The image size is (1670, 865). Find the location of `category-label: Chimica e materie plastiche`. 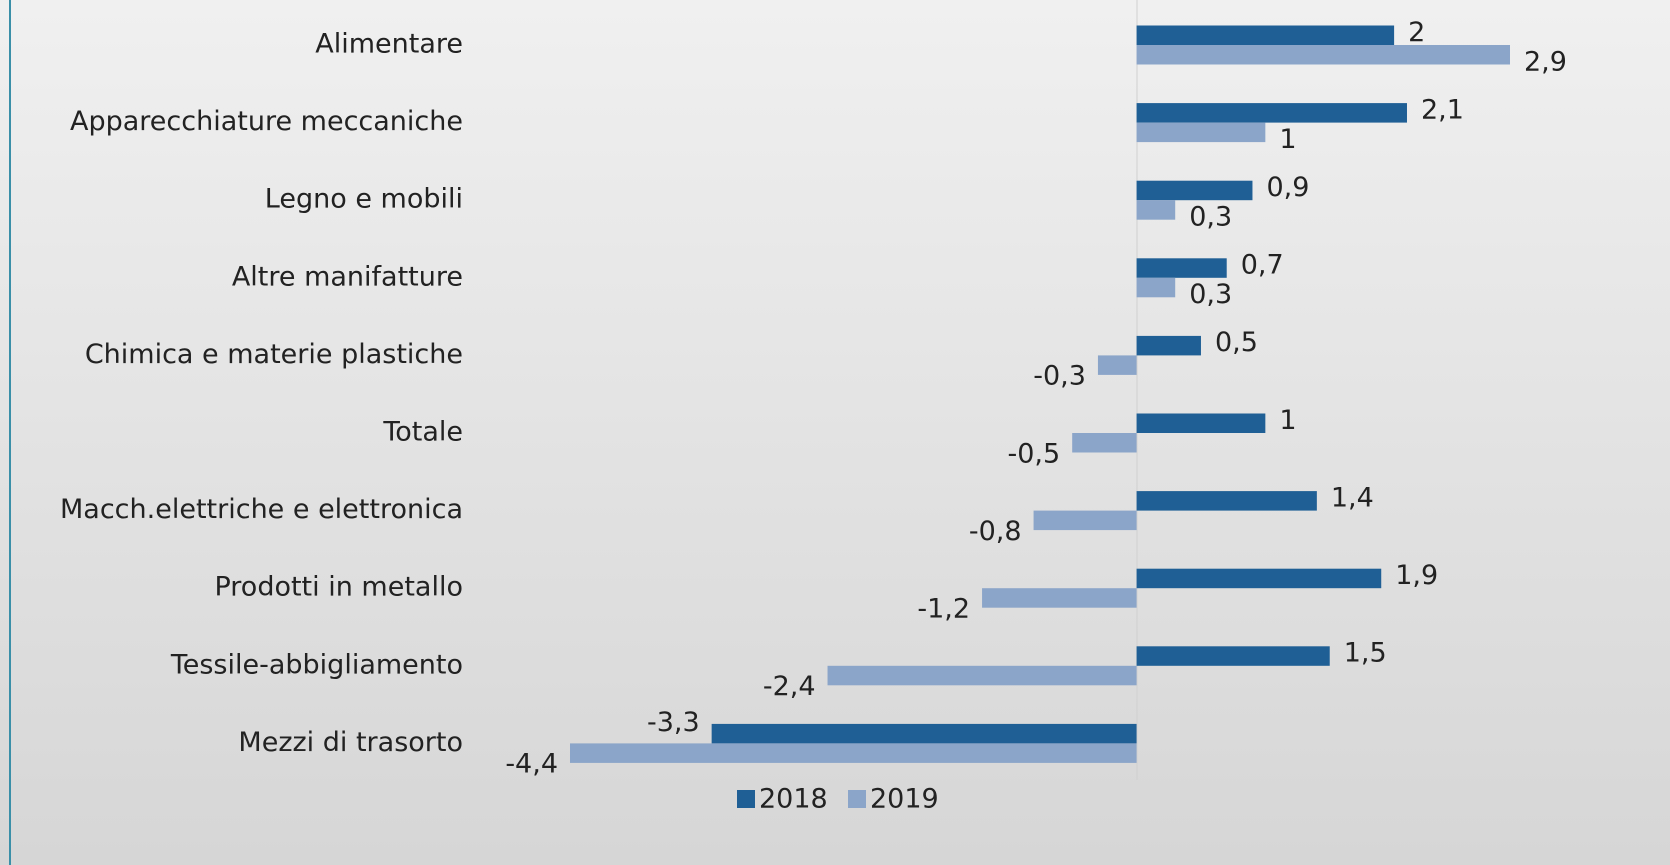

category-label: Chimica e materie plastiche is located at coordinates (274, 354).